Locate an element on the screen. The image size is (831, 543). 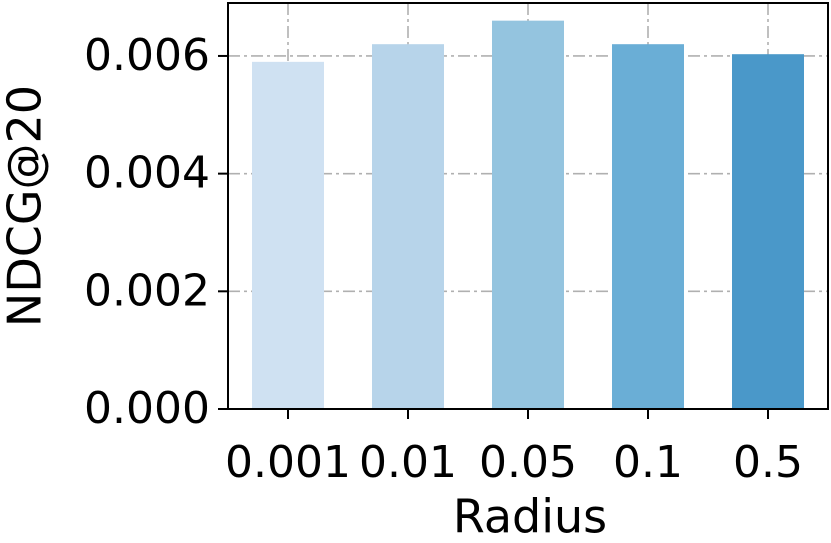
y-axis-label: NDCG@20 is located at coordinates (26, 206).